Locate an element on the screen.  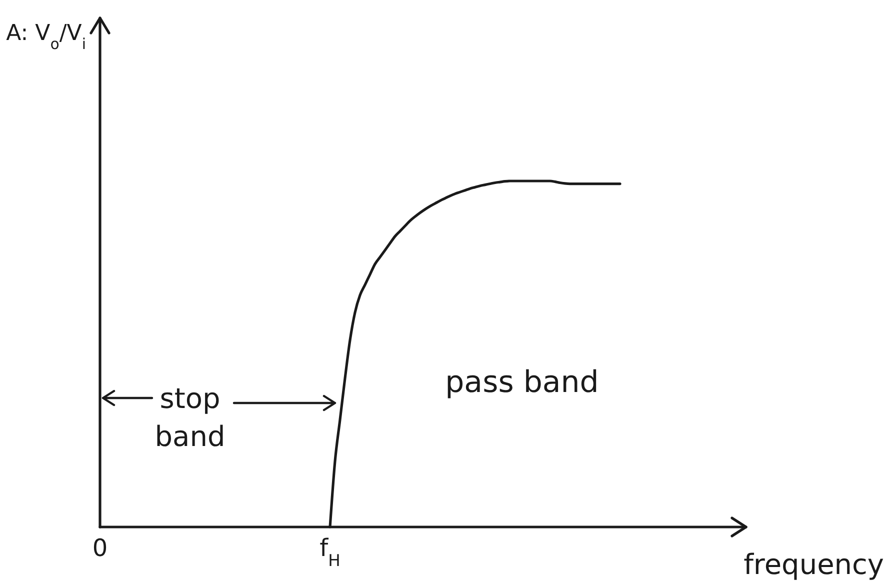
annotation: pass band is located at coordinates (522, 382).